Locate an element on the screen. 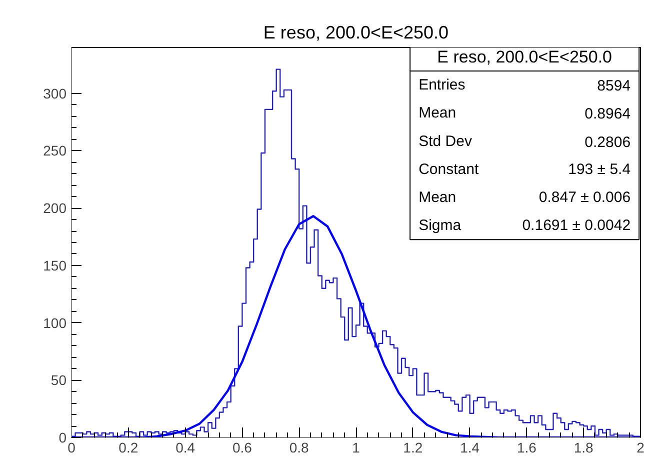  annotation: 0.847 ± 0.006 is located at coordinates (584, 197).